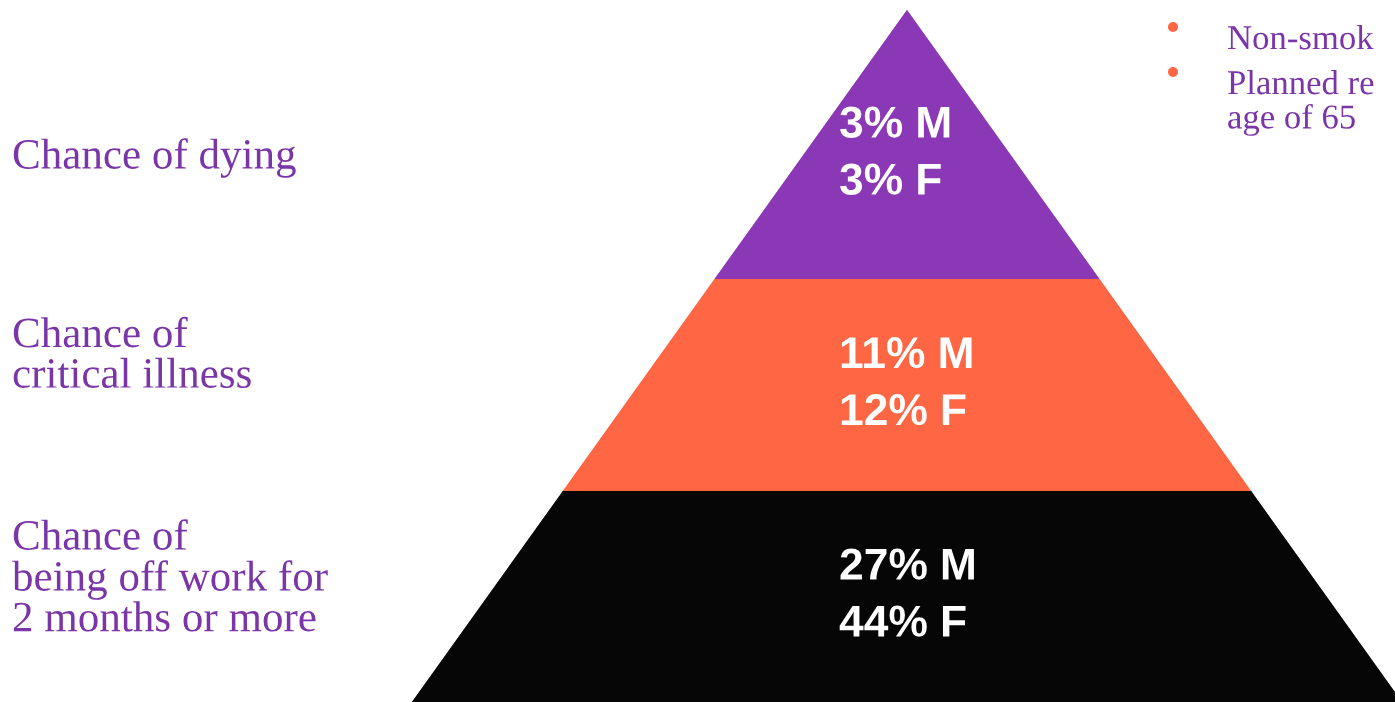 The width and height of the screenshot is (1395, 702). Describe the element at coordinates (1301, 103) in the screenshot. I see `text: Planned re age of 65` at that location.